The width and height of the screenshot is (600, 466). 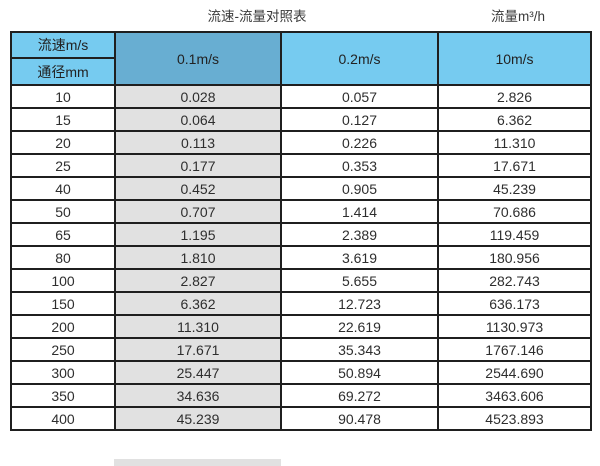 What do you see at coordinates (63, 188) in the screenshot?
I see `diameter-cell: 40` at bounding box center [63, 188].